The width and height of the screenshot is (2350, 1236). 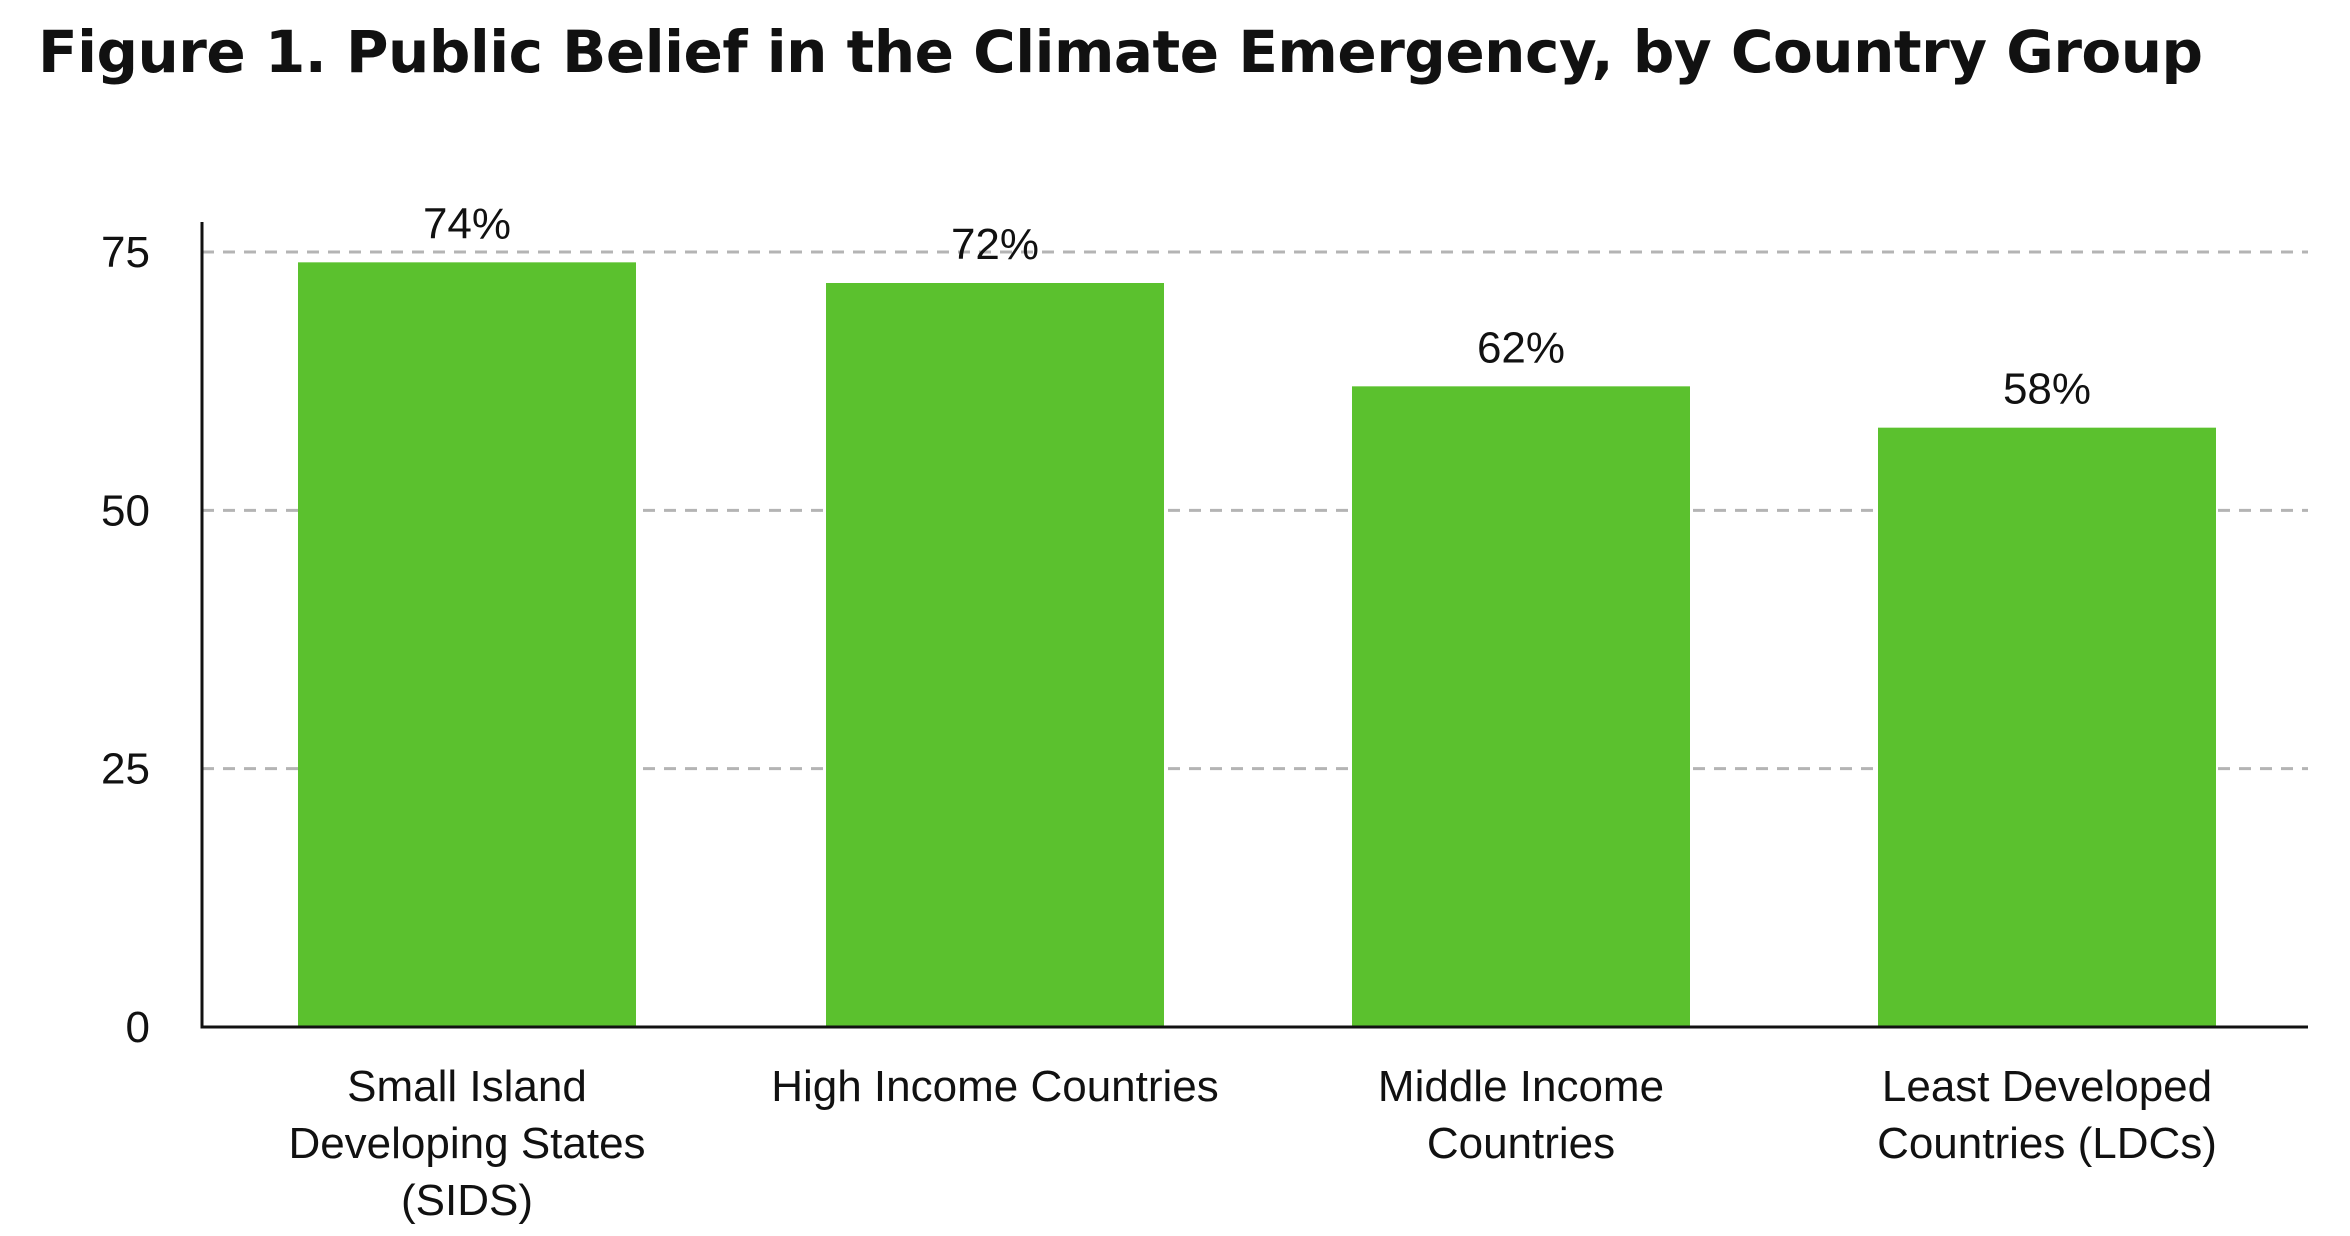 I want to click on data-label: 58%, so click(x=2047, y=389).